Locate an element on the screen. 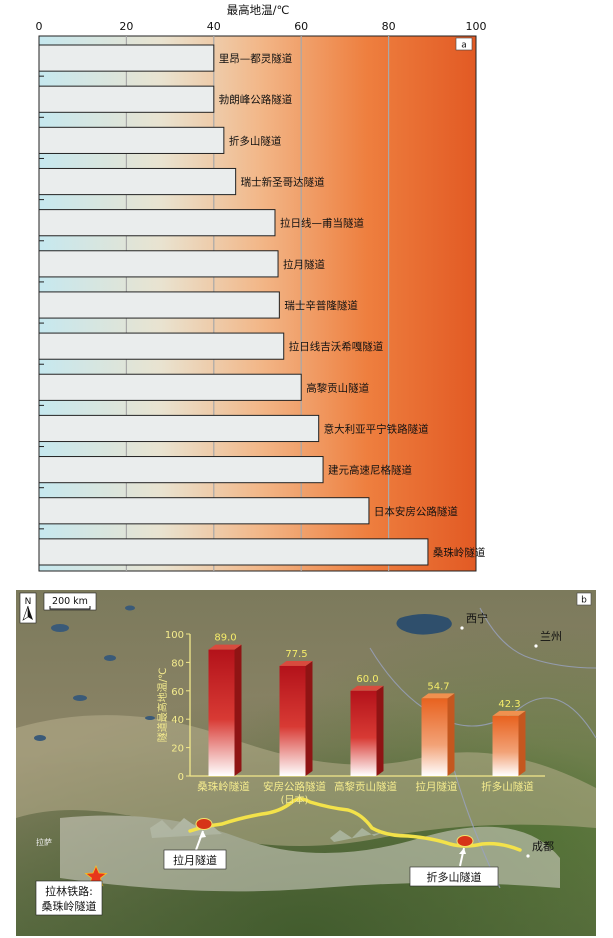 This screenshot has height=938, width=613. y-axis-label: 隧道最高地温/℃ is located at coordinates (162, 705).